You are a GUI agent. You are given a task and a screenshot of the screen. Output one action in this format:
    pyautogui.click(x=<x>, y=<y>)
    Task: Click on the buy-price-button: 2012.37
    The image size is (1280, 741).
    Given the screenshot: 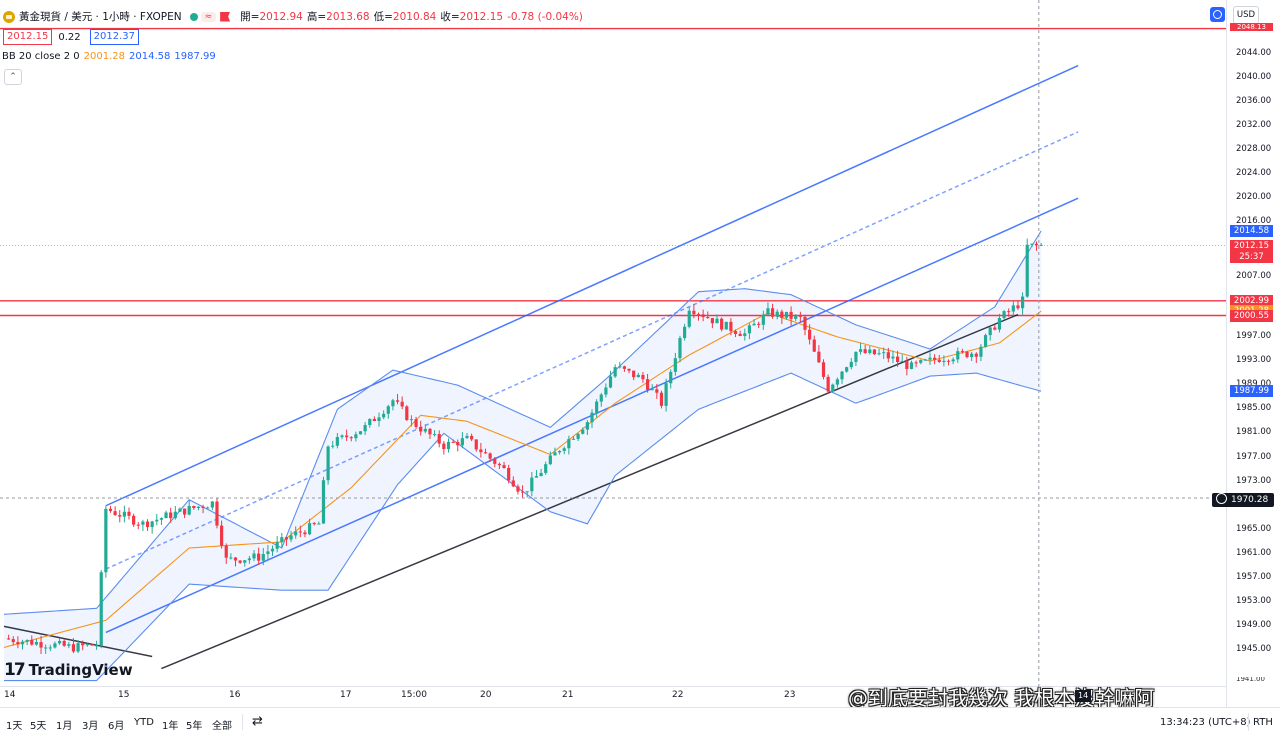 What is the action you would take?
    pyautogui.click(x=114, y=37)
    